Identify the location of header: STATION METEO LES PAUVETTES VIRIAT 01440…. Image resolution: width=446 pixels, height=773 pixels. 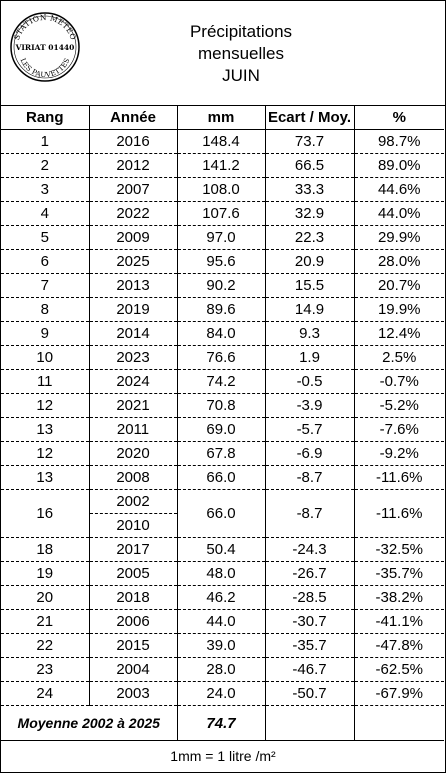
(223, 53).